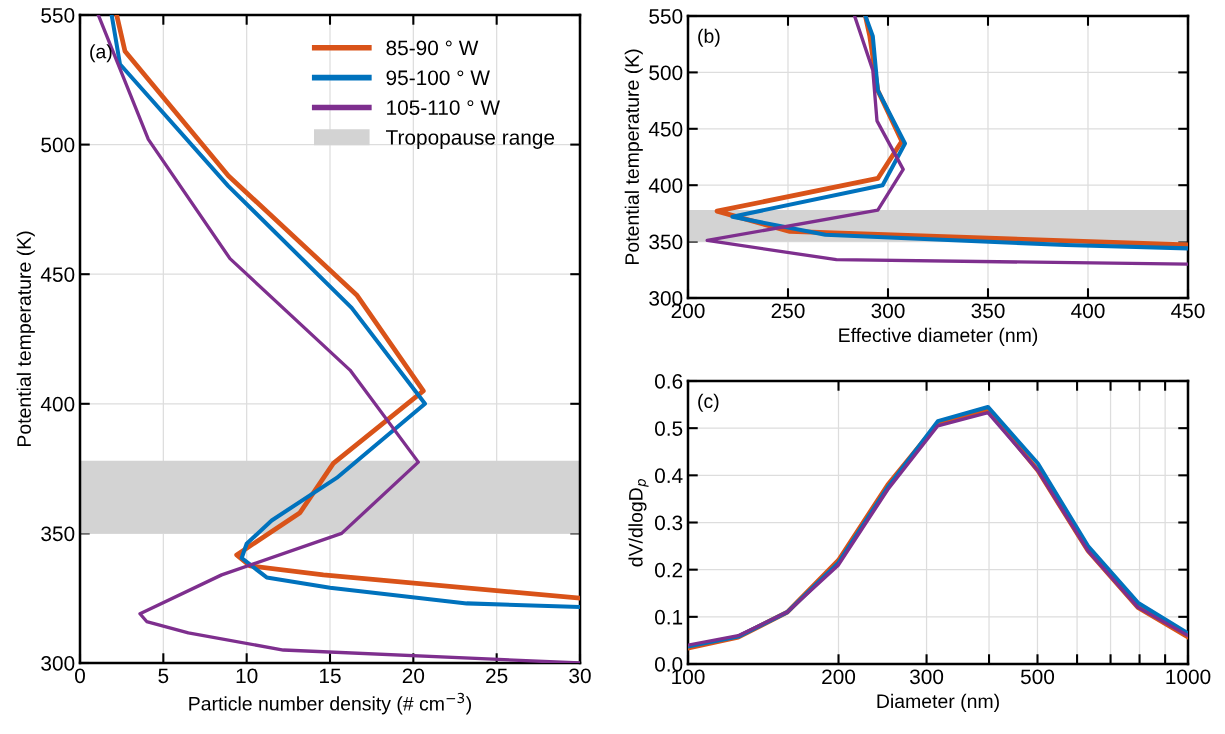  Describe the element at coordinates (938, 336) in the screenshot. I see `x-axis-title: Effective diameter (nm)` at that location.